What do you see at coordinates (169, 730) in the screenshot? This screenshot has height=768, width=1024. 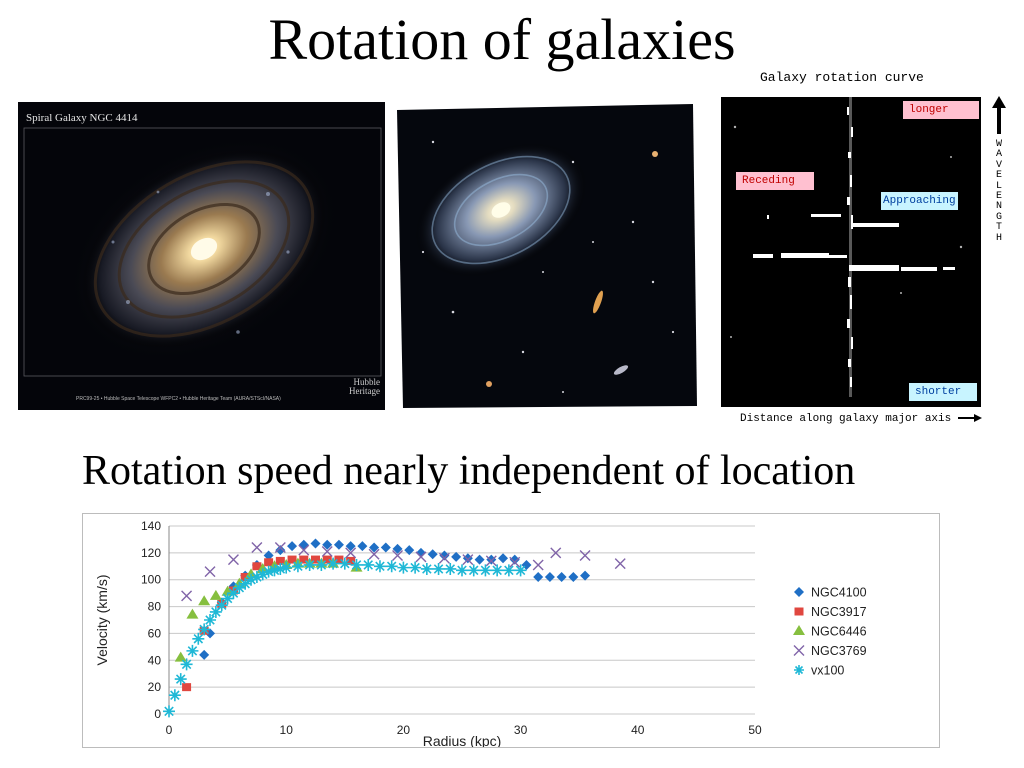 I see `x-tick-label: 0` at bounding box center [169, 730].